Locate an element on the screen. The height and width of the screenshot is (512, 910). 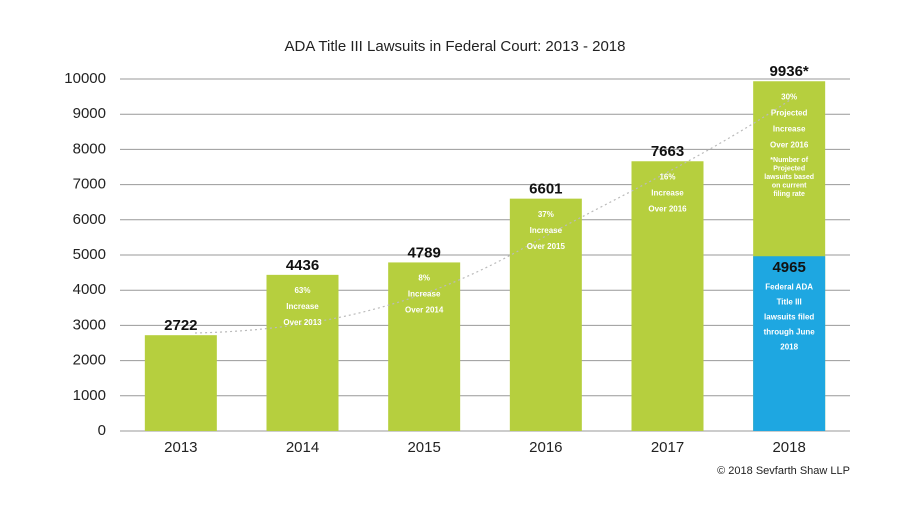
y-tick-label: 10000 is located at coordinates (85, 78).